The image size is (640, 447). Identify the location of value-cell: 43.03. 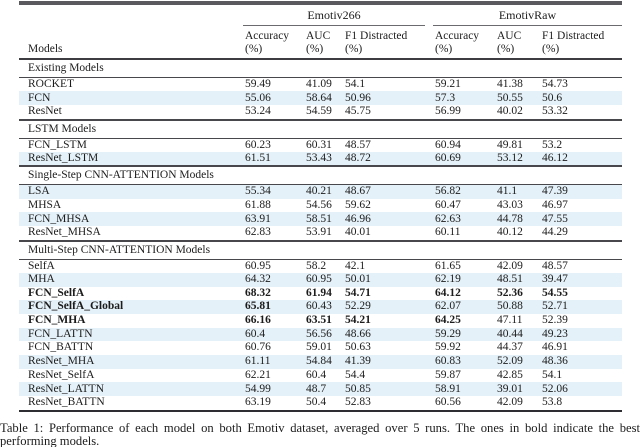
(510, 204).